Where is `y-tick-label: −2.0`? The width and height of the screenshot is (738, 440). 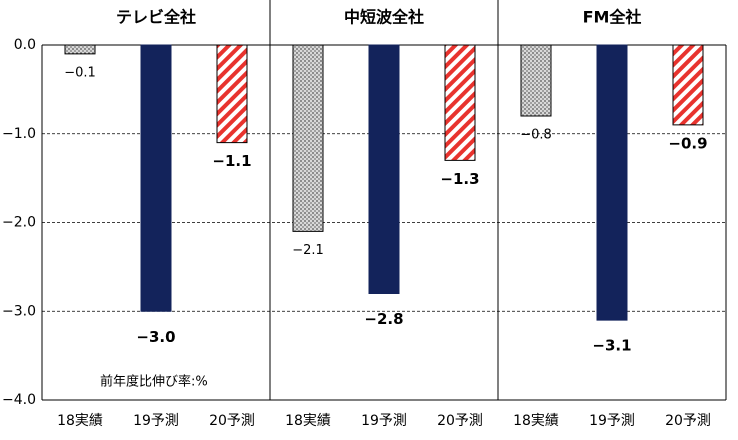 y-tick-label: −2.0 is located at coordinates (19, 223).